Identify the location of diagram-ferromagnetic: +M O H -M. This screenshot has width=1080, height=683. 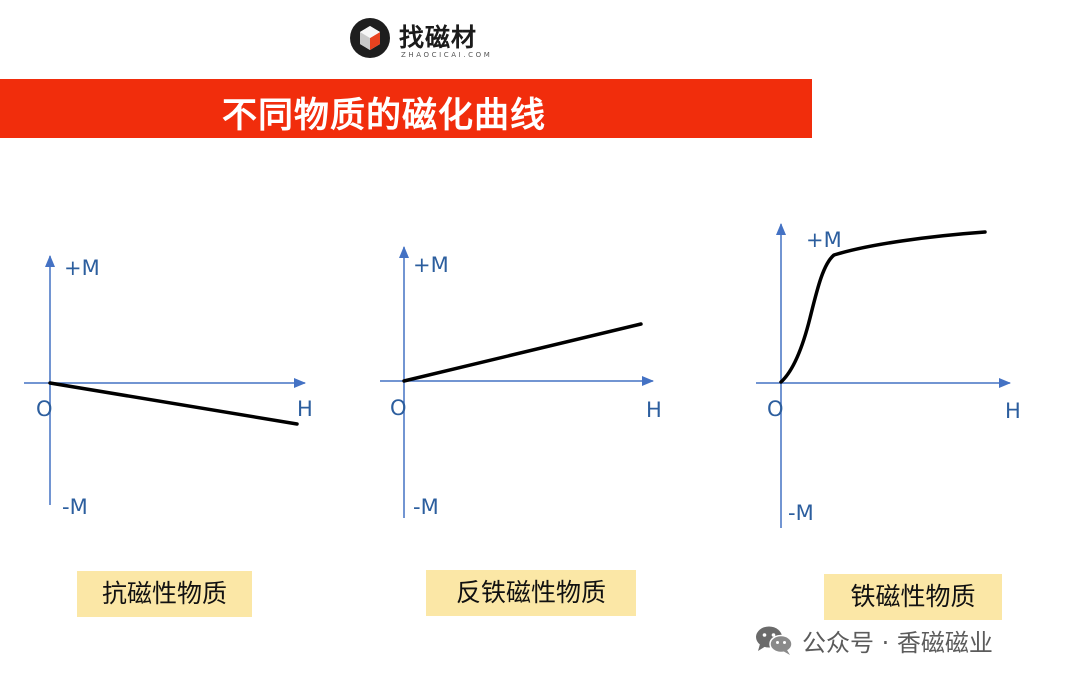
(888, 375).